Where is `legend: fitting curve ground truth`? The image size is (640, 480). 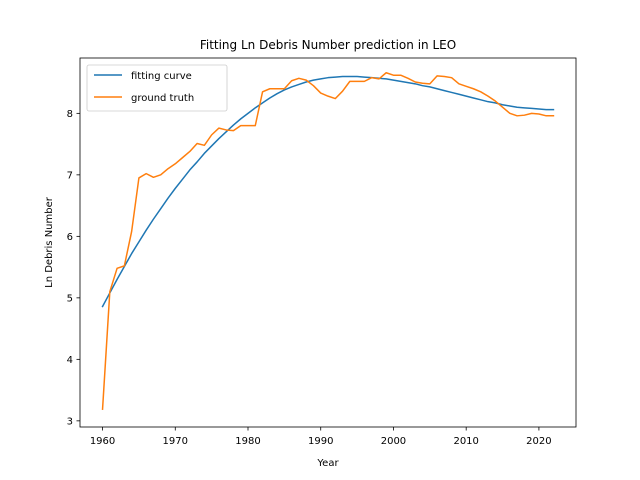 legend: fitting curve ground truth is located at coordinates (157, 88).